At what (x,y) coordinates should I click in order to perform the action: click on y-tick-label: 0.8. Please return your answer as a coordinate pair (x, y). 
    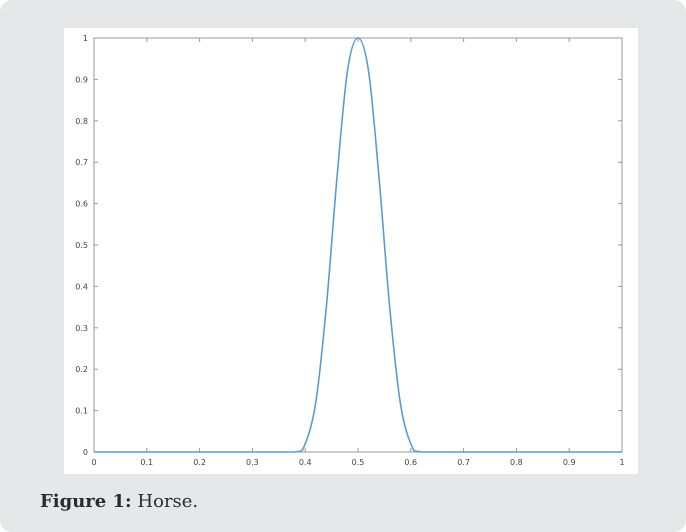
    Looking at the image, I should click on (81, 121).